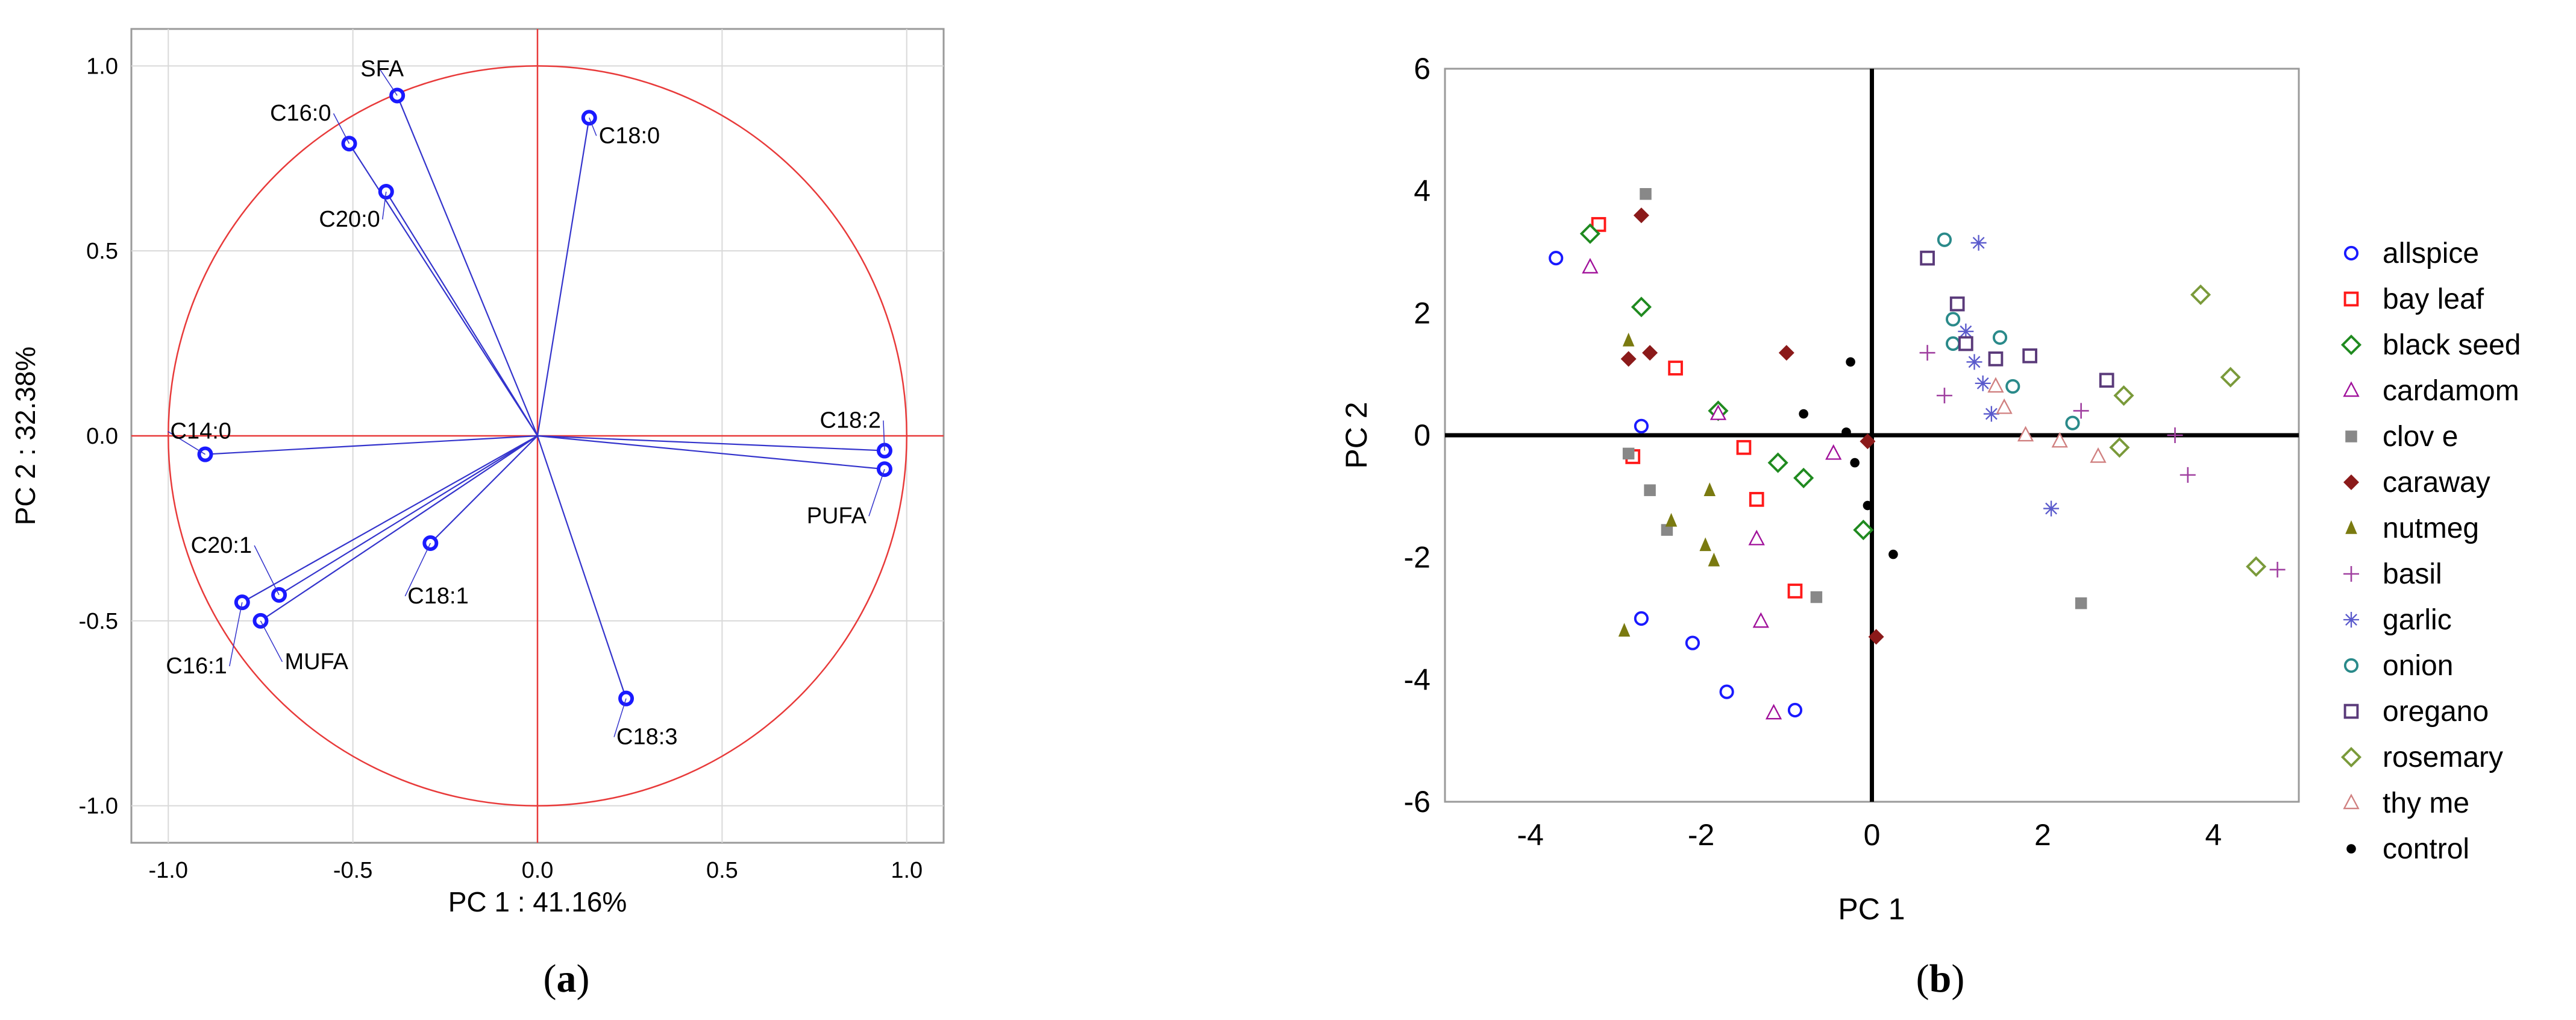  Describe the element at coordinates (1871, 909) in the screenshot. I see `panel-b-x-axis-label: PC 1` at that location.